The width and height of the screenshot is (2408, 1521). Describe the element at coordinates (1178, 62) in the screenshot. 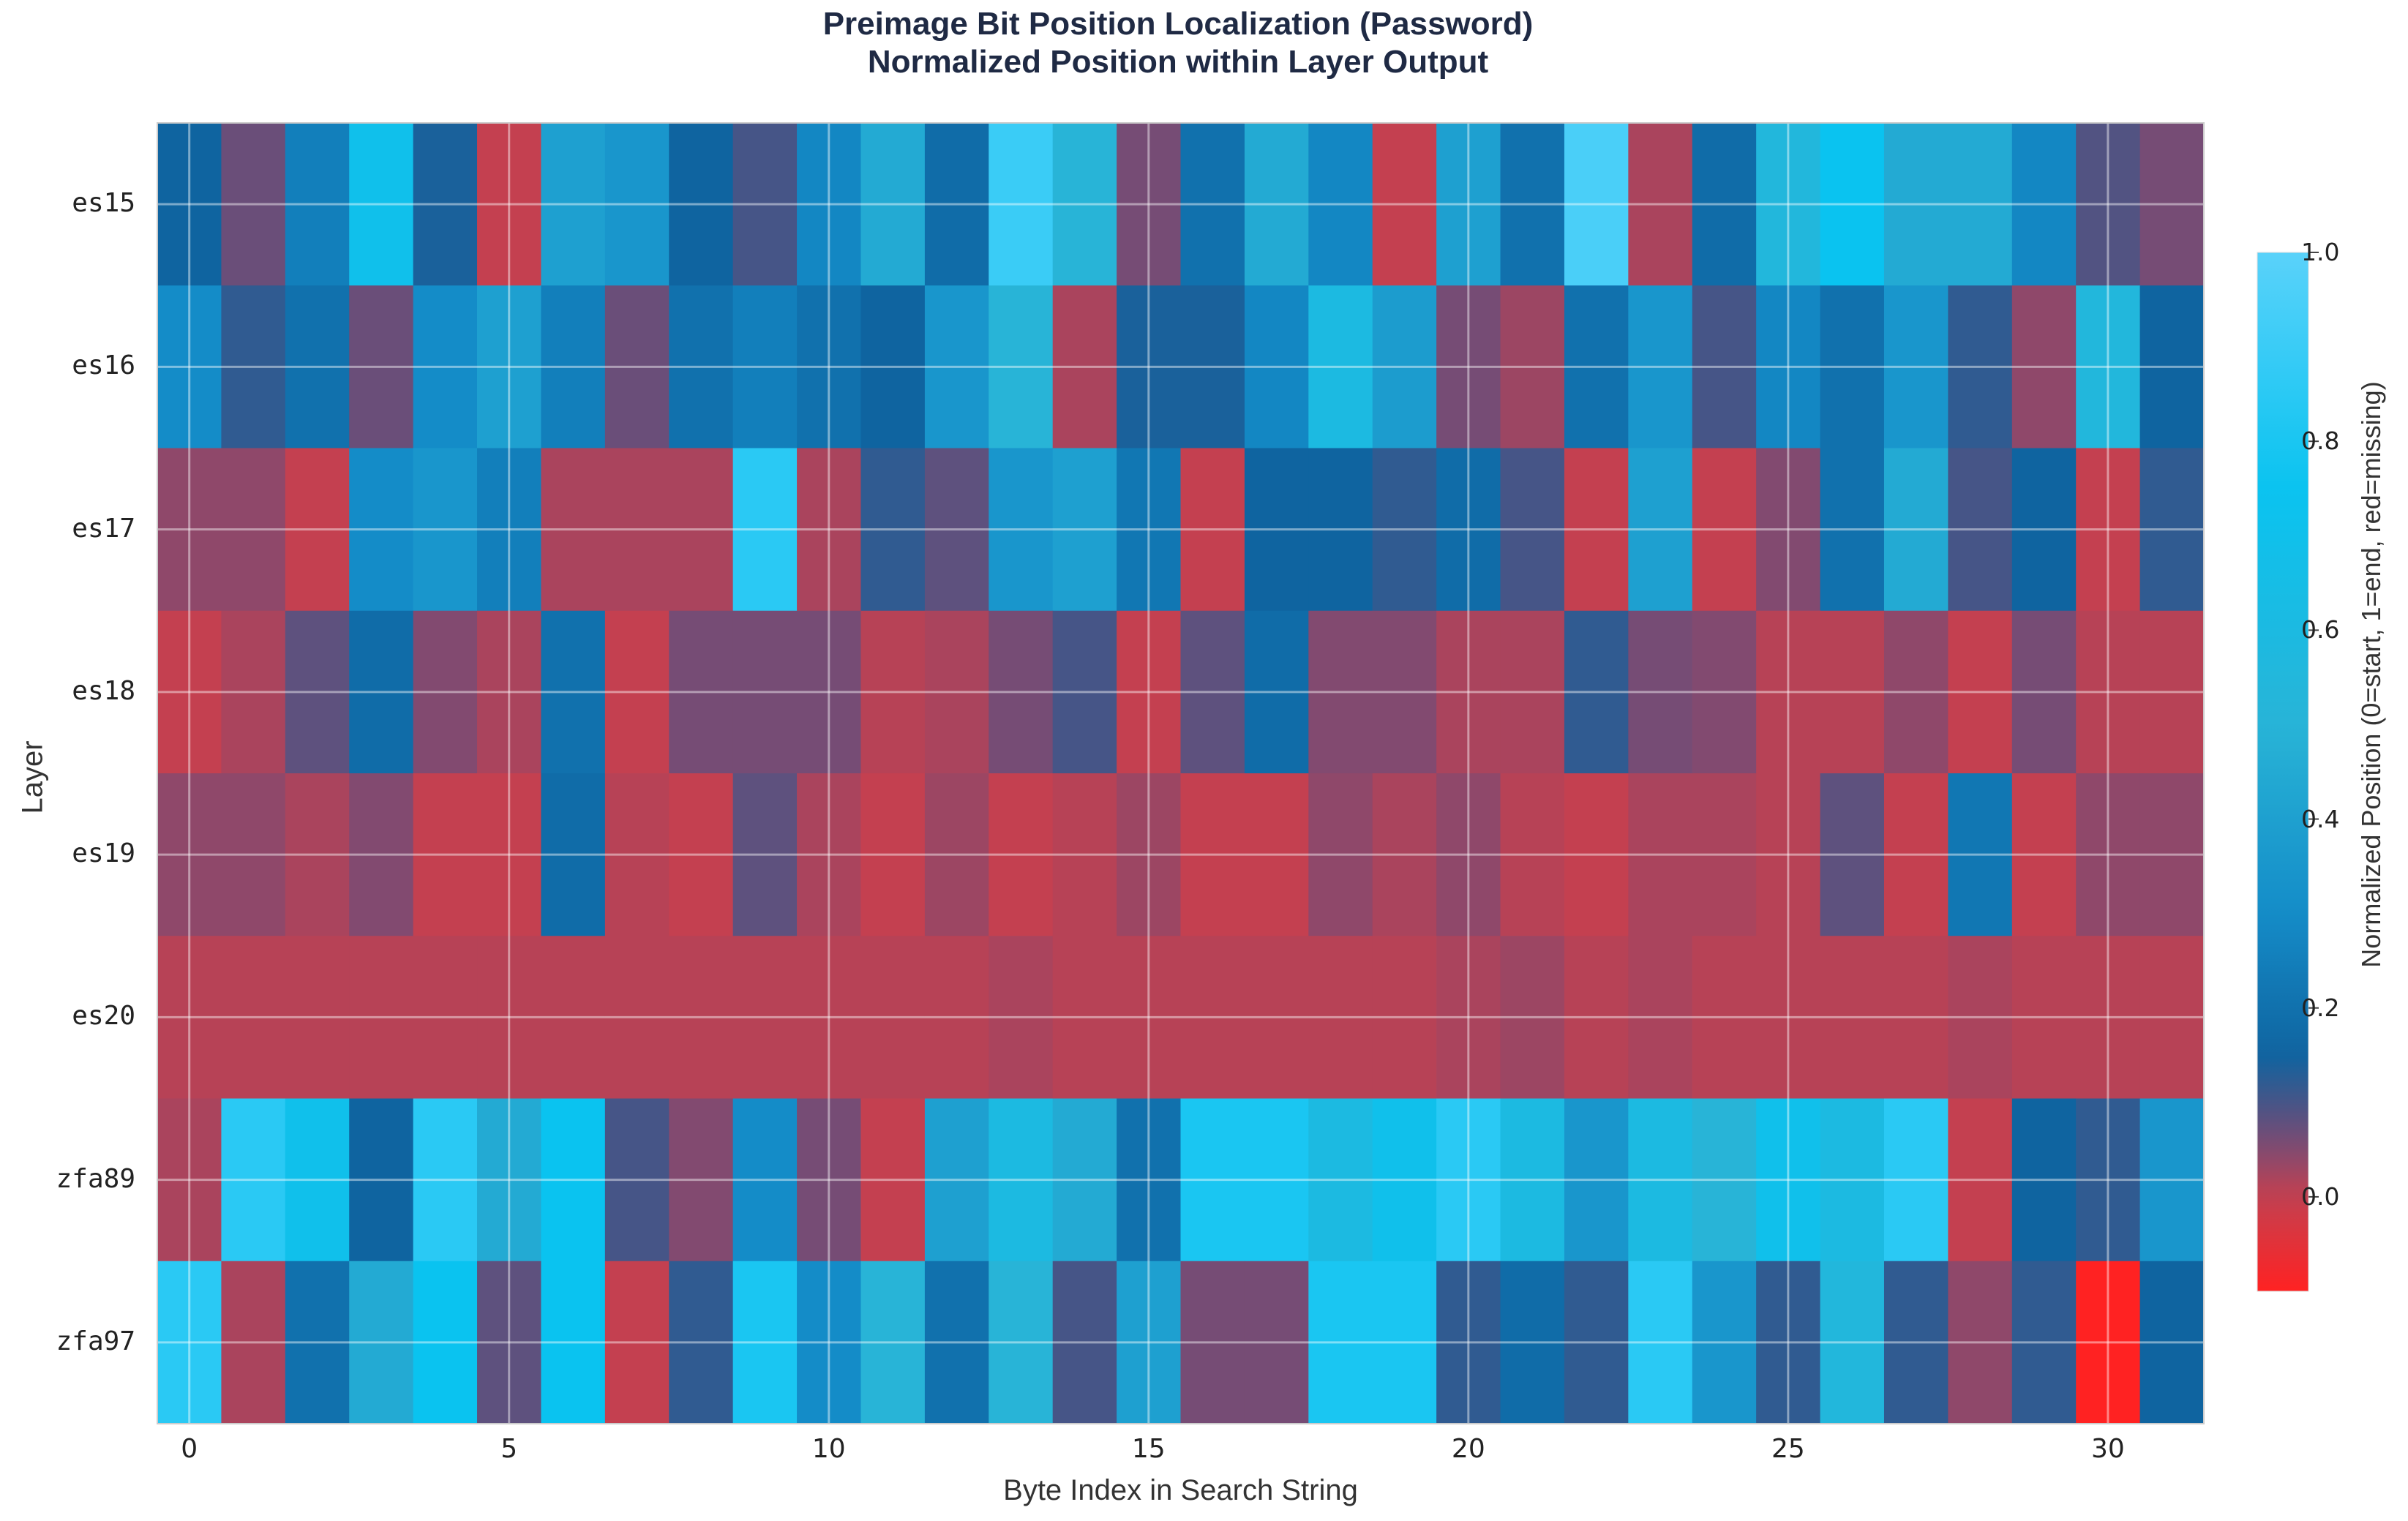

I see `chart-subtitle: Normalized Position within Layer Output` at that location.